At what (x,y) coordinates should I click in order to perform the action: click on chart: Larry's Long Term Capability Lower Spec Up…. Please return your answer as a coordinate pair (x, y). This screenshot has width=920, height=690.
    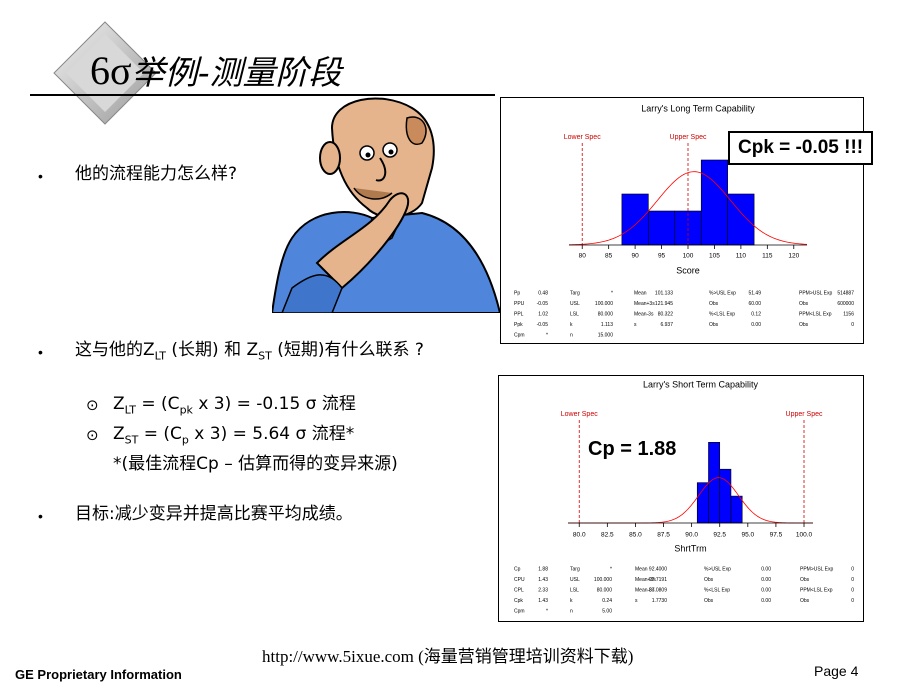
    Looking at the image, I should click on (682, 220).